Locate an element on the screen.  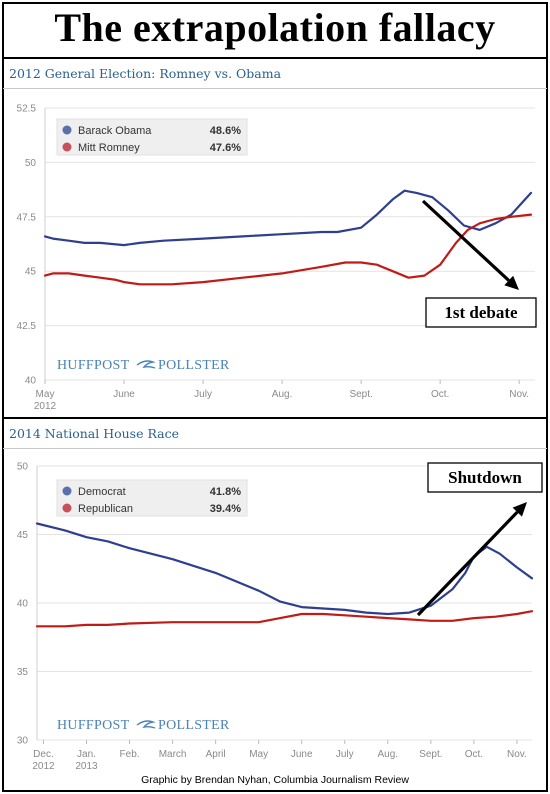
x-tick-label: April is located at coordinates (216, 754).